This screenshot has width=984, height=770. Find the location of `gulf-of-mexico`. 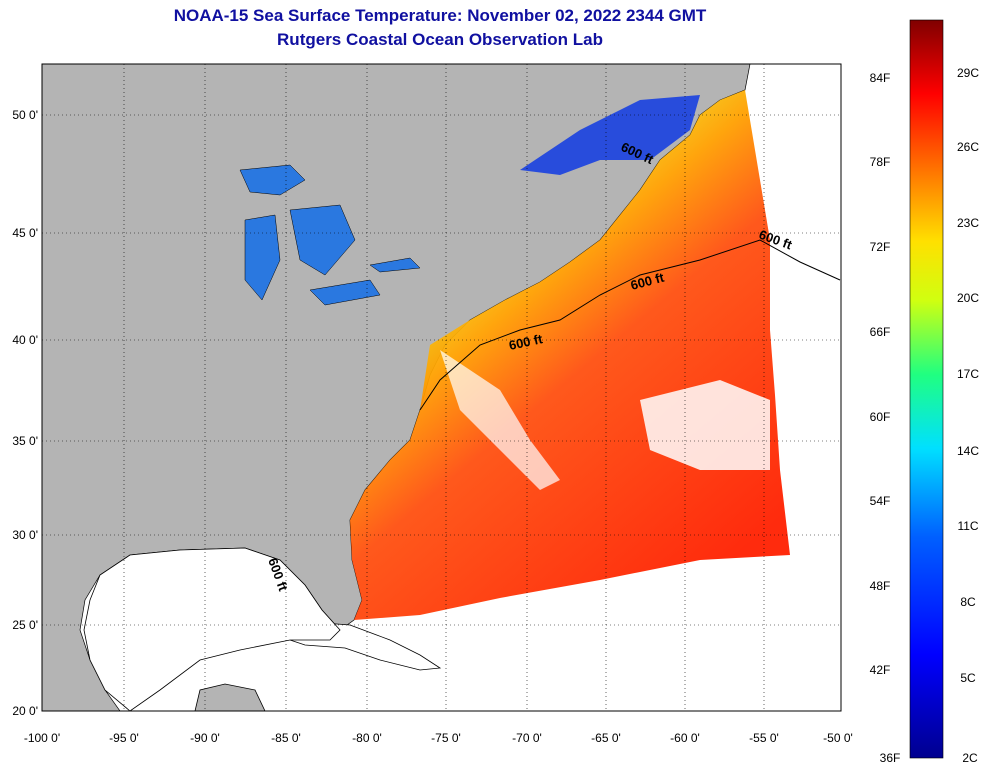

gulf-of-mexico is located at coordinates (212, 629).